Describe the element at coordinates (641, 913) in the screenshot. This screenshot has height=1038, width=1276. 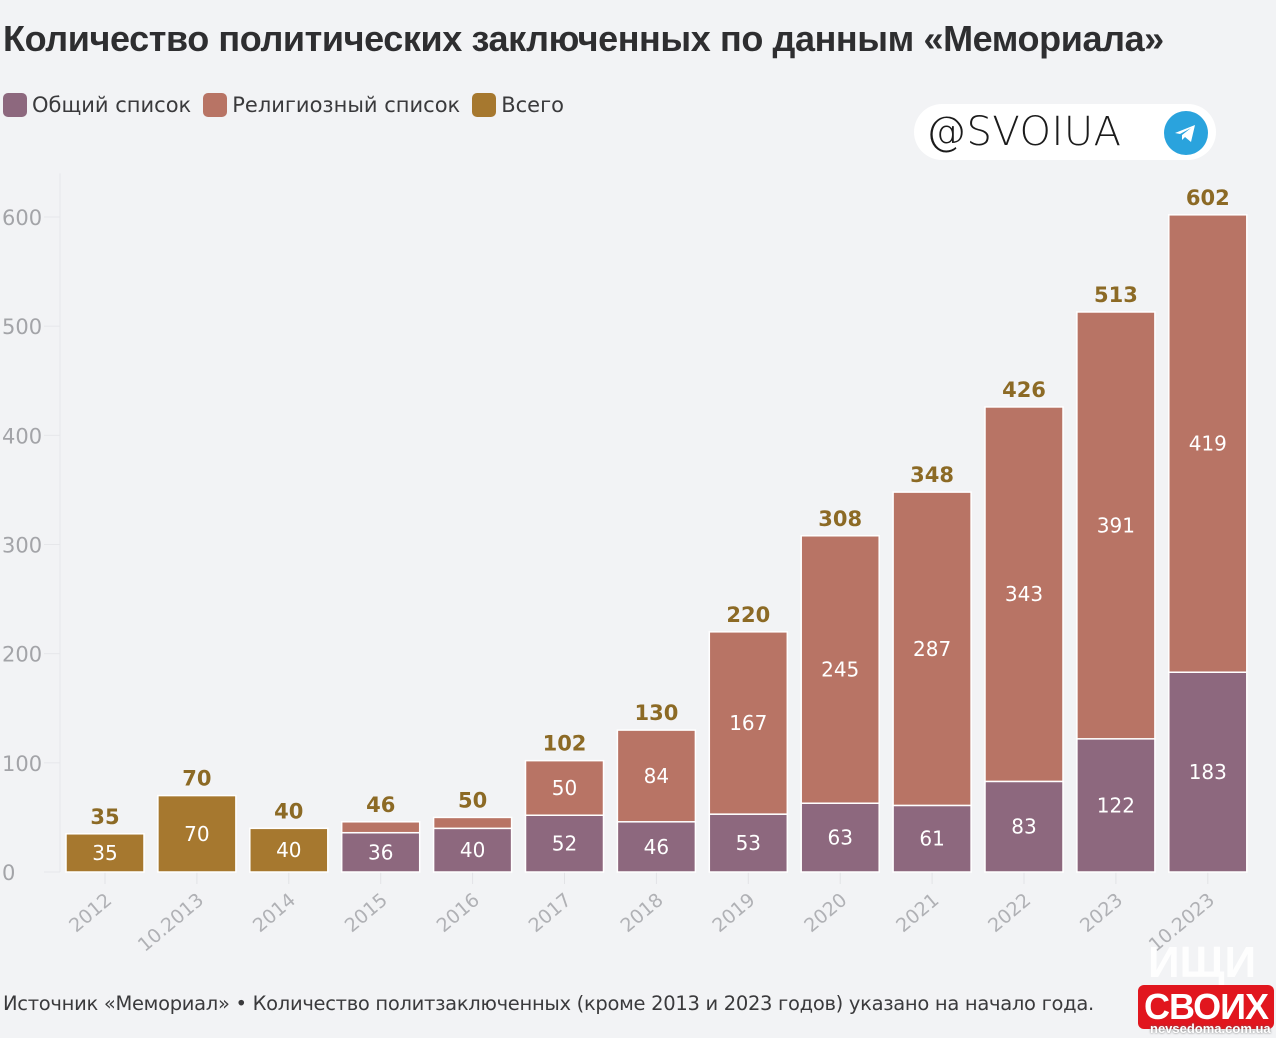
I see `x-tick-label: 2018` at that location.